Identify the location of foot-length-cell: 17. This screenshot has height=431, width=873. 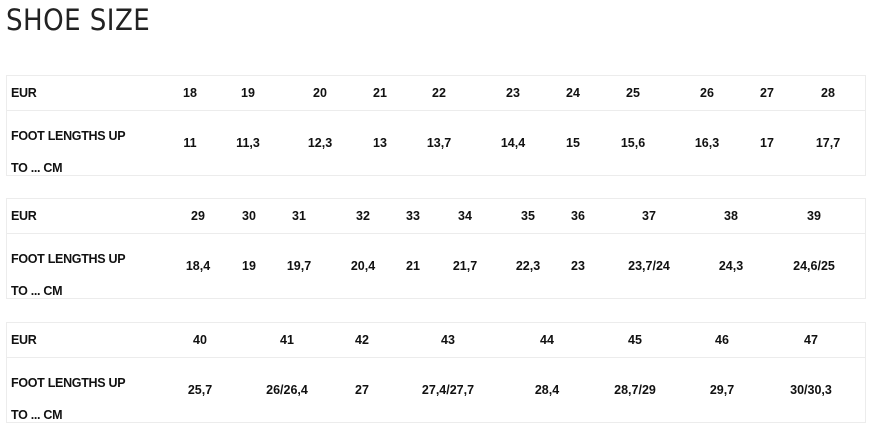
(767, 143).